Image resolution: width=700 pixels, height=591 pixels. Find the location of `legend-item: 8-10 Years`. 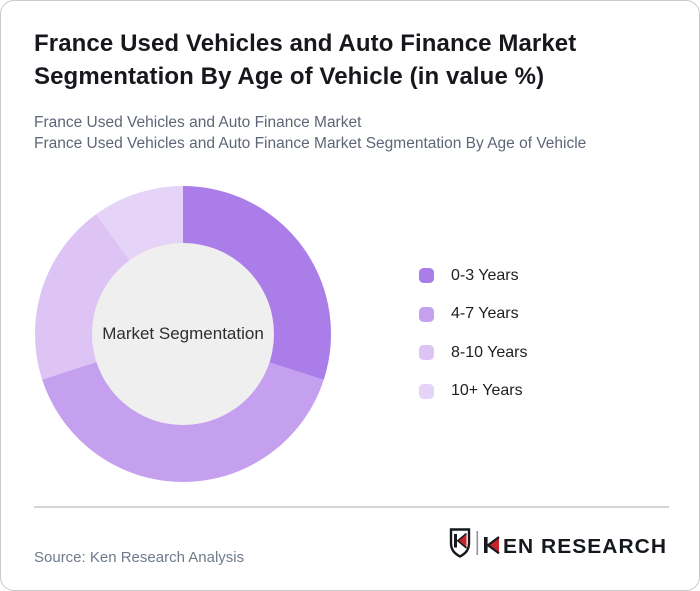

legend-item: 8-10 Years is located at coordinates (473, 352).